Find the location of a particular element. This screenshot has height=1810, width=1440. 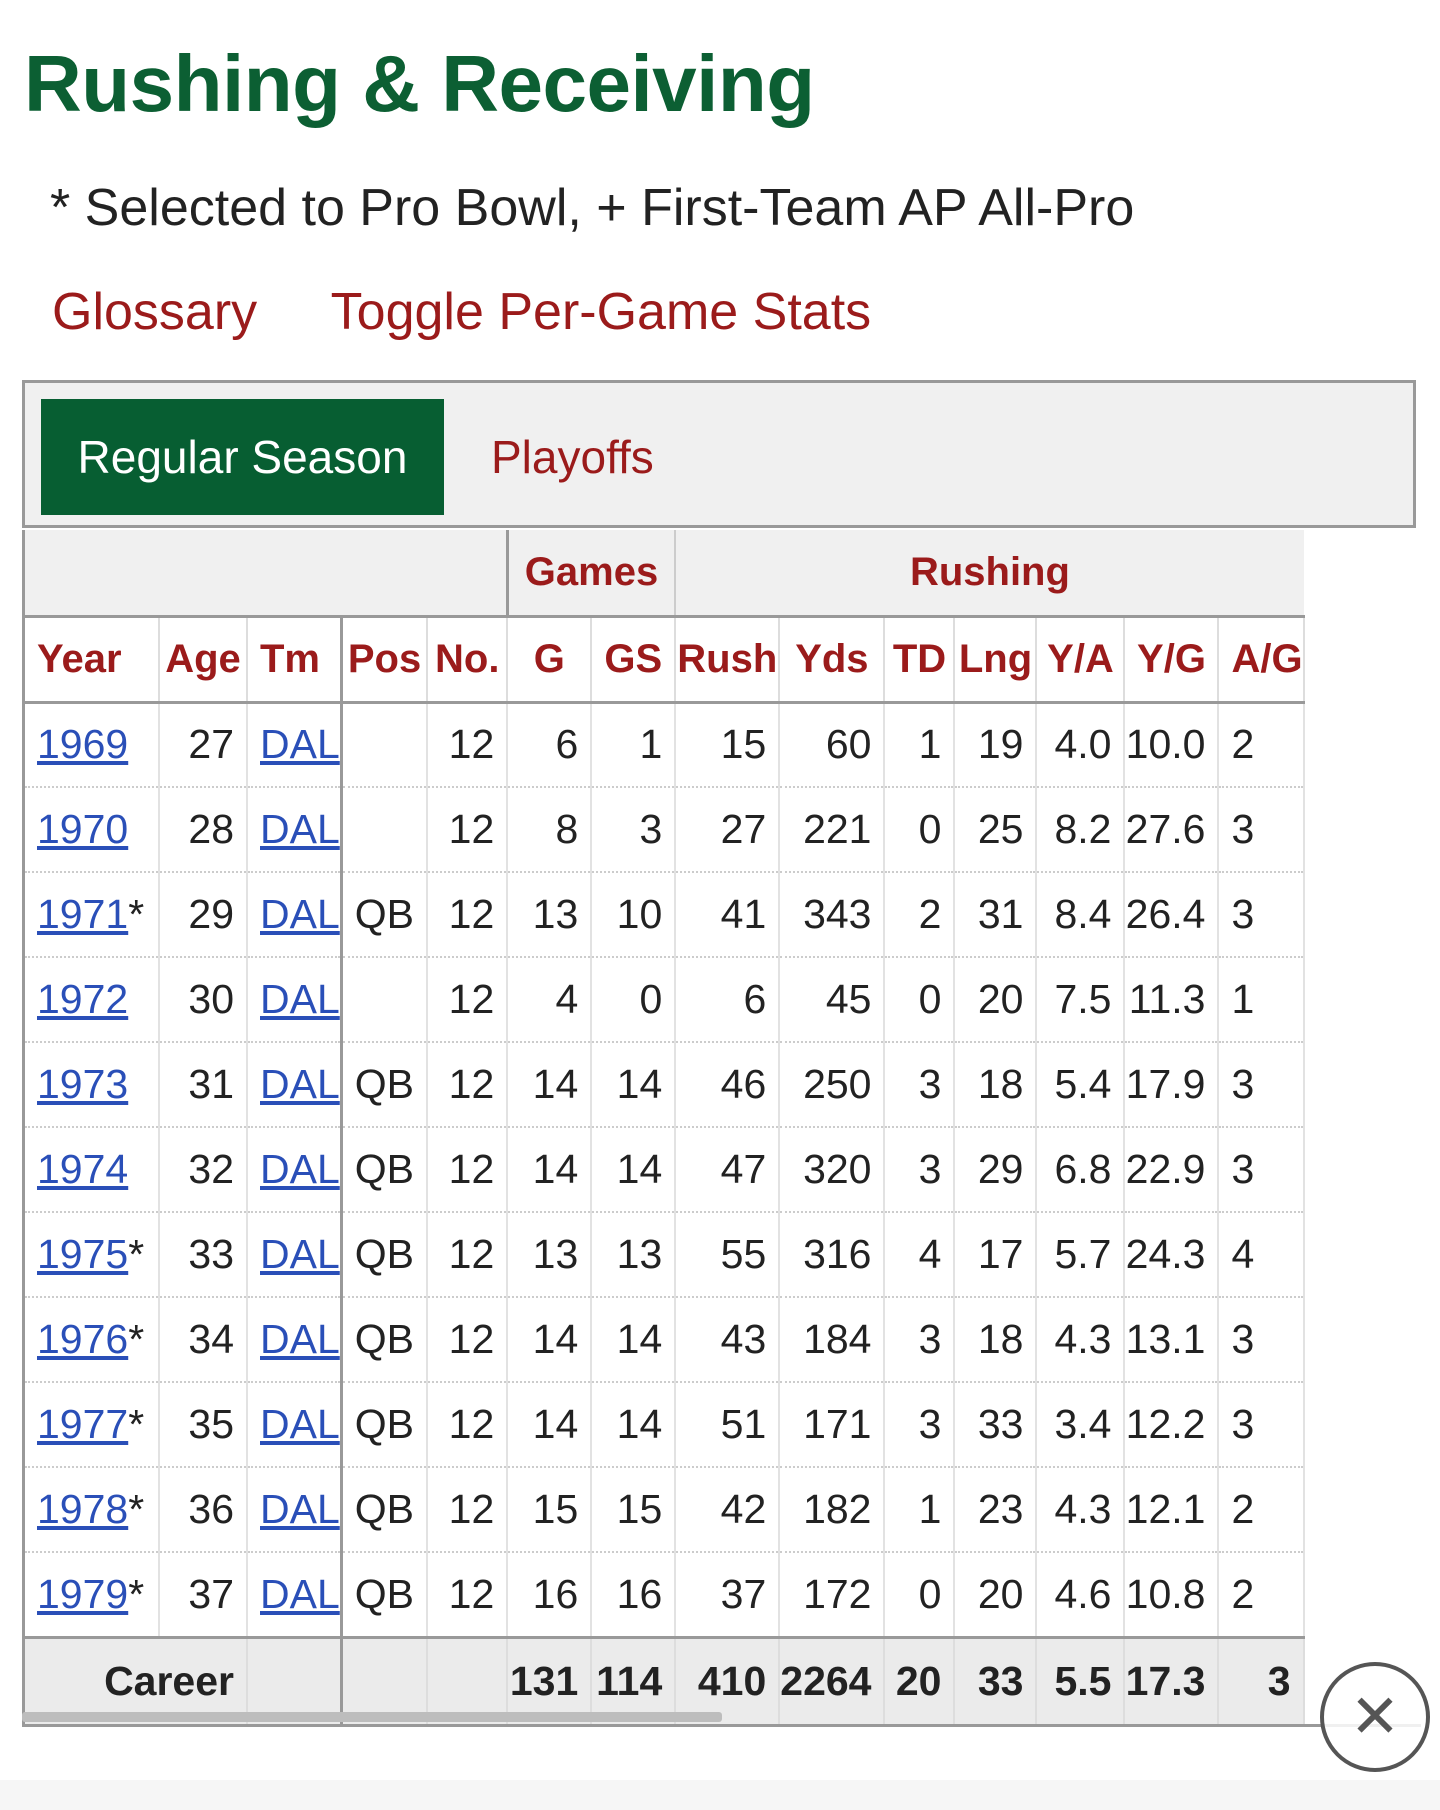

horizontal-scrollbar is located at coordinates (372, 1717).